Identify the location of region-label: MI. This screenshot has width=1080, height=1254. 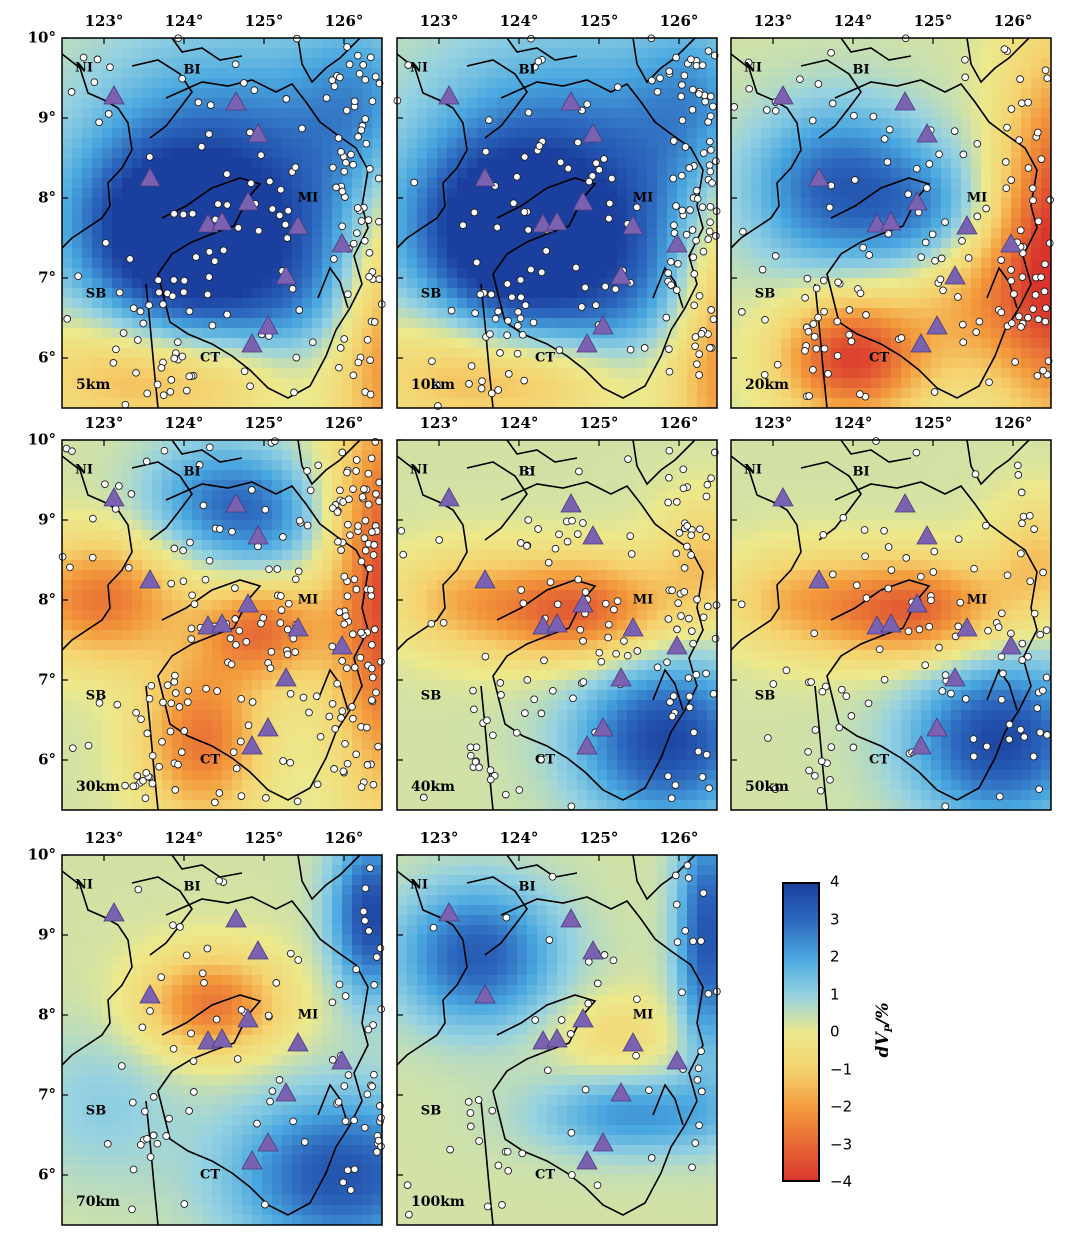
(977, 198).